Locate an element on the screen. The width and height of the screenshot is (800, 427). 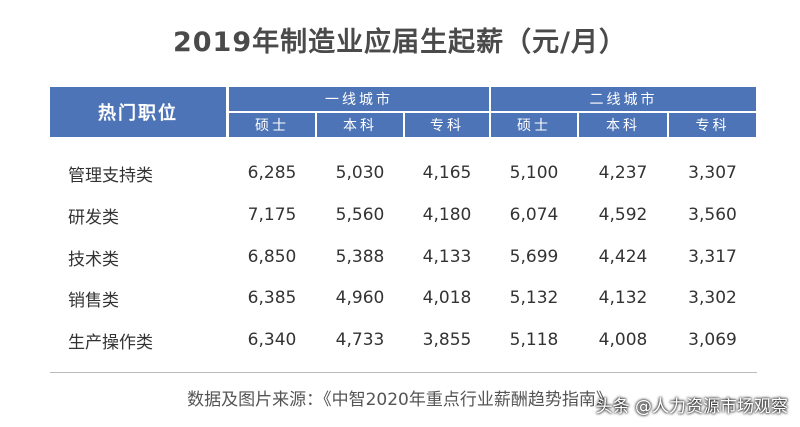
table-cell: 4,165 is located at coordinates (447, 173).